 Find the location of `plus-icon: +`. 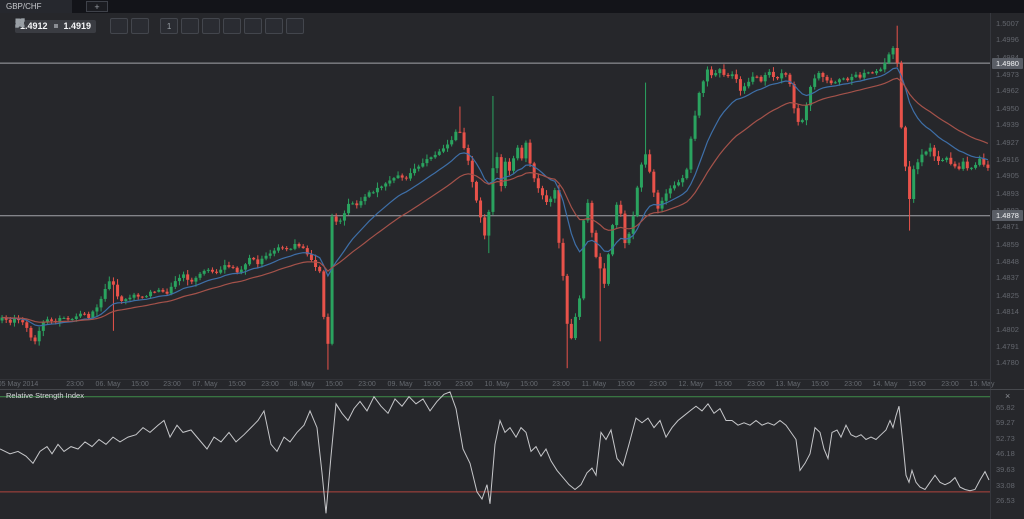

plus-icon: + is located at coordinates (97, 6).